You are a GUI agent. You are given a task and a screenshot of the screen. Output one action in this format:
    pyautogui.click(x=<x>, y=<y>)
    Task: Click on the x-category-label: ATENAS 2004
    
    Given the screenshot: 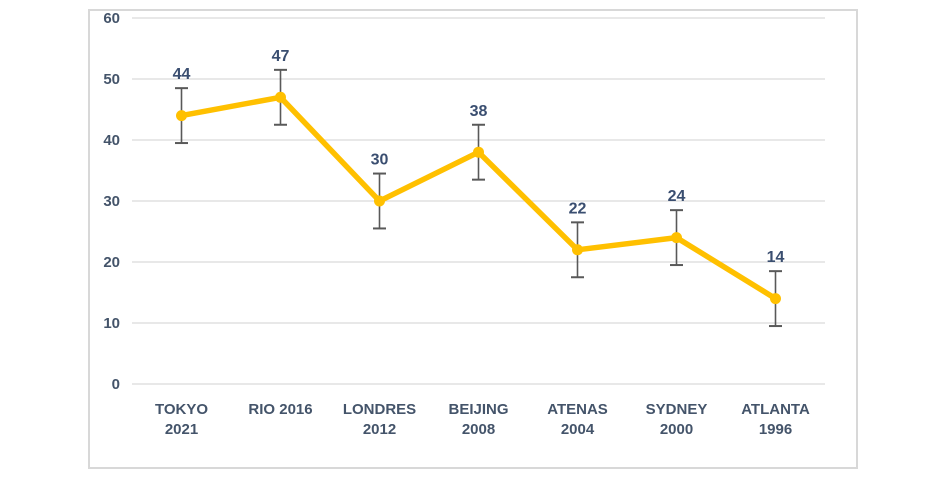 What is the action you would take?
    pyautogui.click(x=577, y=419)
    